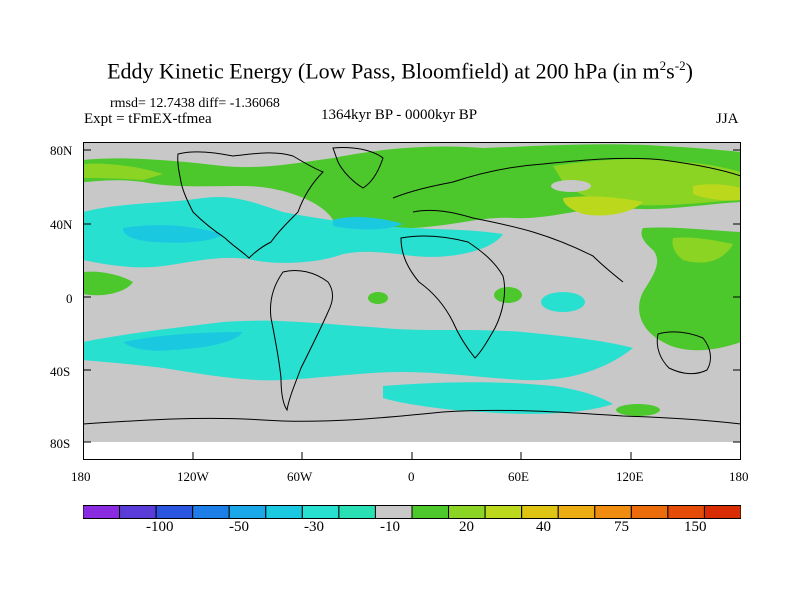  What do you see at coordinates (378, 298) in the screenshot?
I see `positive-spot-atlantic` at bounding box center [378, 298].